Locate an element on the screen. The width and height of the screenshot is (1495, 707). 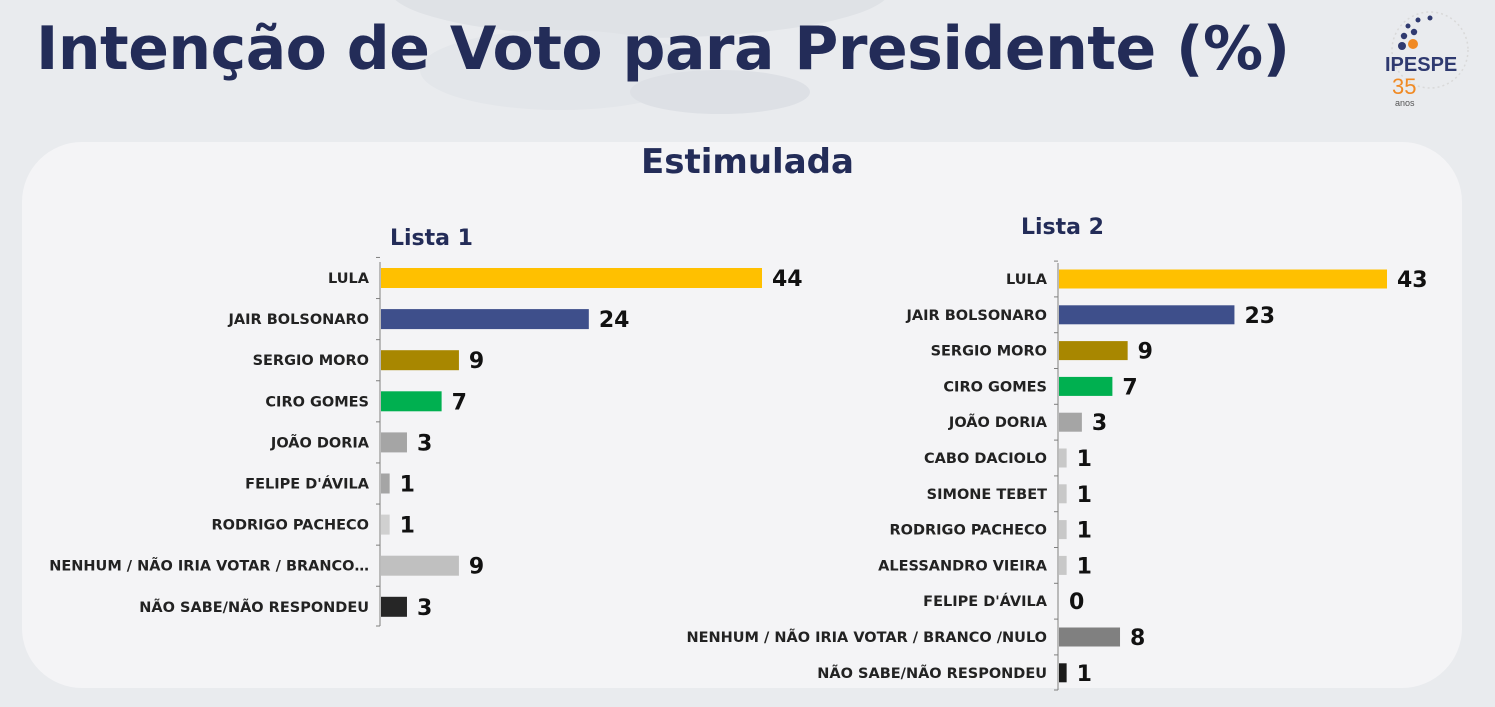
category-label: CABO DACIOLO is located at coordinates (985, 459).